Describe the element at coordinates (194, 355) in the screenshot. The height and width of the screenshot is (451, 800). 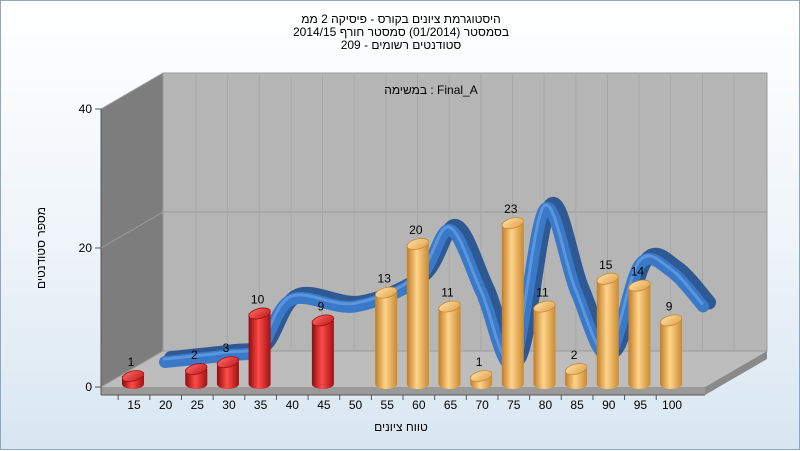
I see `data-label-25: 2` at that location.